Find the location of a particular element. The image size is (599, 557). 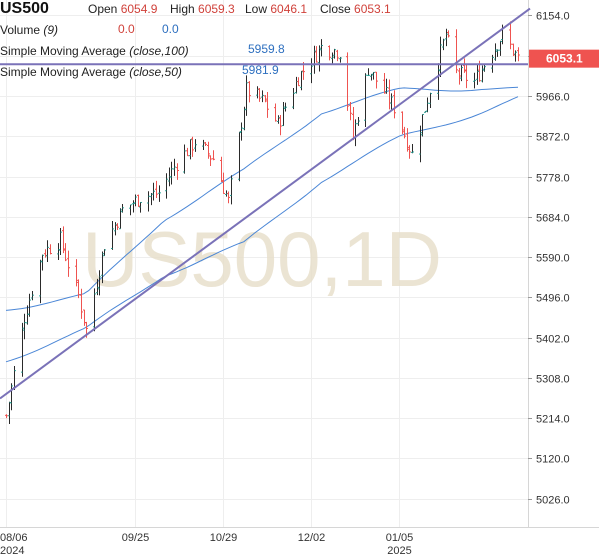

last-price-badge-text: 6053.1 is located at coordinates (564, 59).